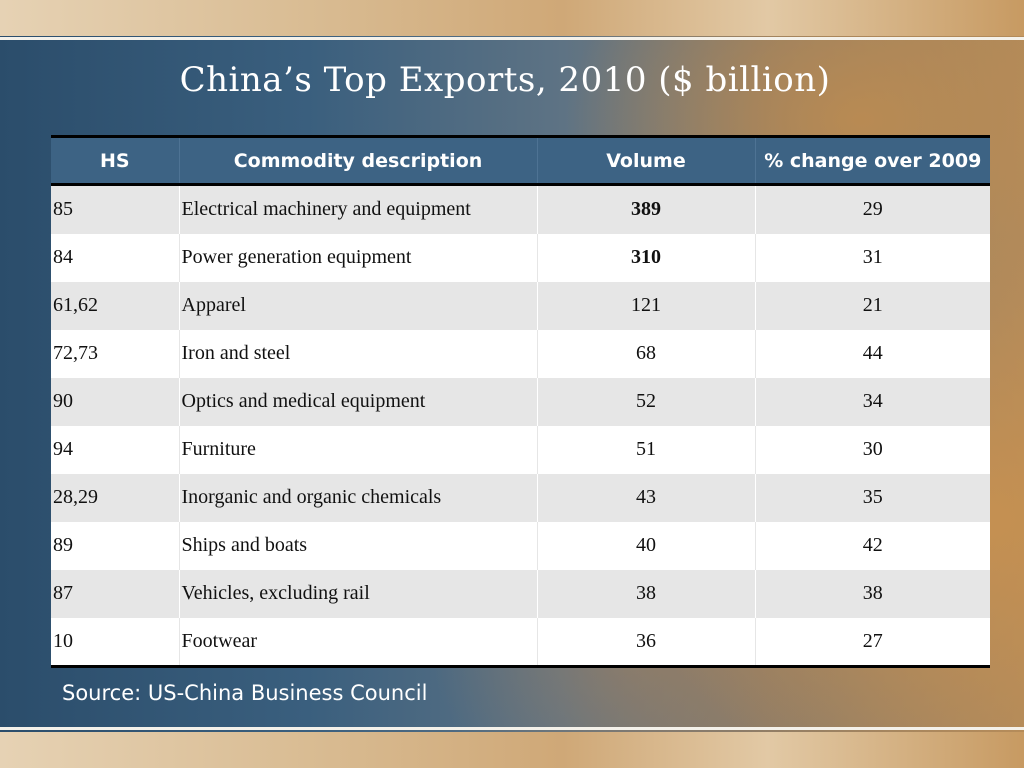  What do you see at coordinates (358, 162) in the screenshot?
I see `header-commodity-description: Commodity description` at bounding box center [358, 162].